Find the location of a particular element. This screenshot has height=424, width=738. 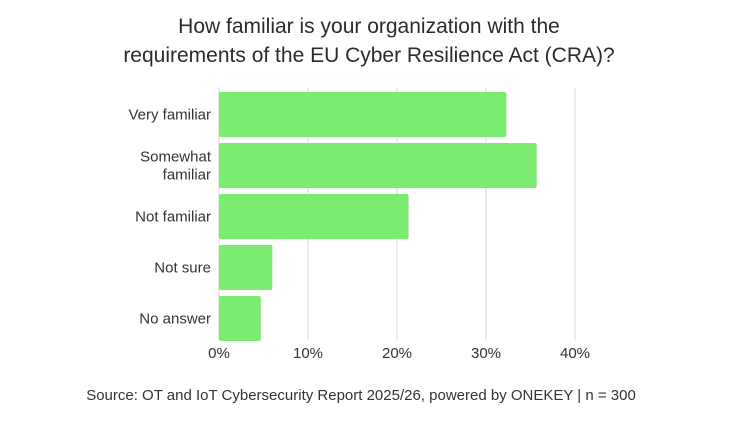

category-label: Not familiar is located at coordinates (173, 217).